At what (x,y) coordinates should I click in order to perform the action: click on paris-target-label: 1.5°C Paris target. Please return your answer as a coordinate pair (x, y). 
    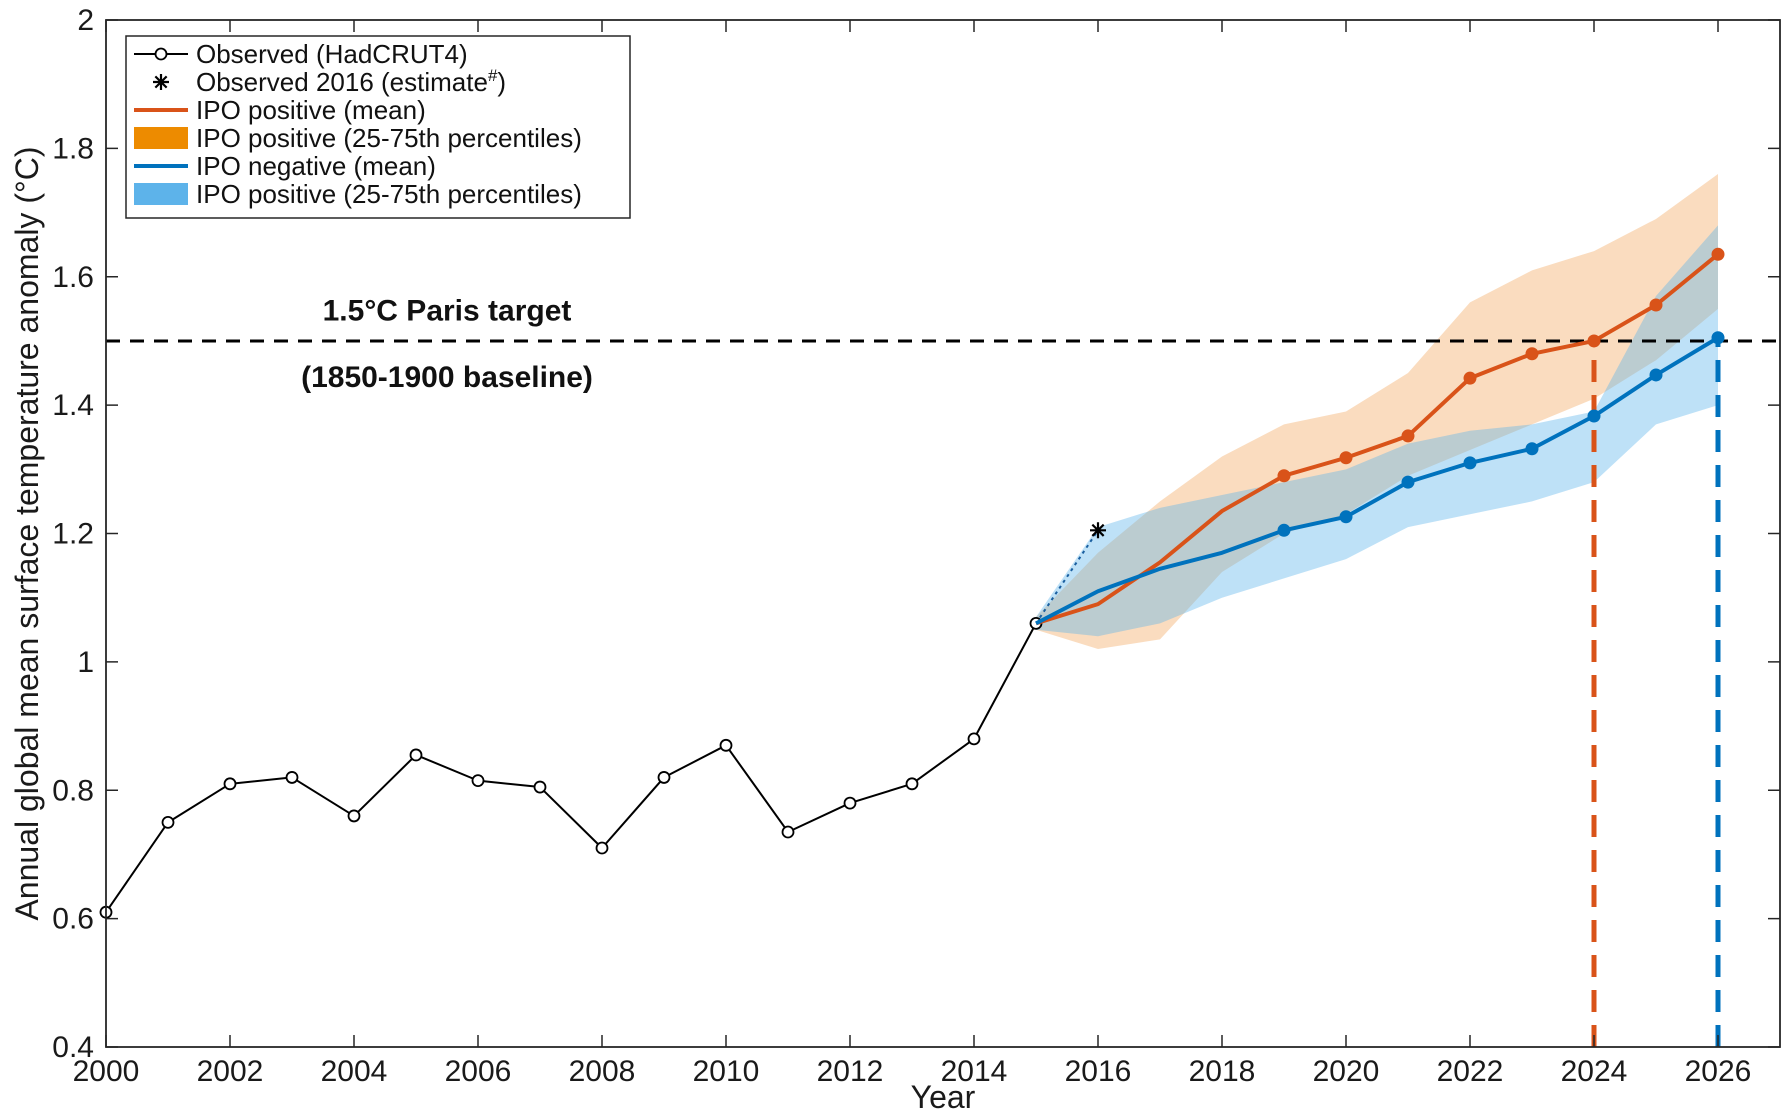
    Looking at the image, I should click on (447, 311).